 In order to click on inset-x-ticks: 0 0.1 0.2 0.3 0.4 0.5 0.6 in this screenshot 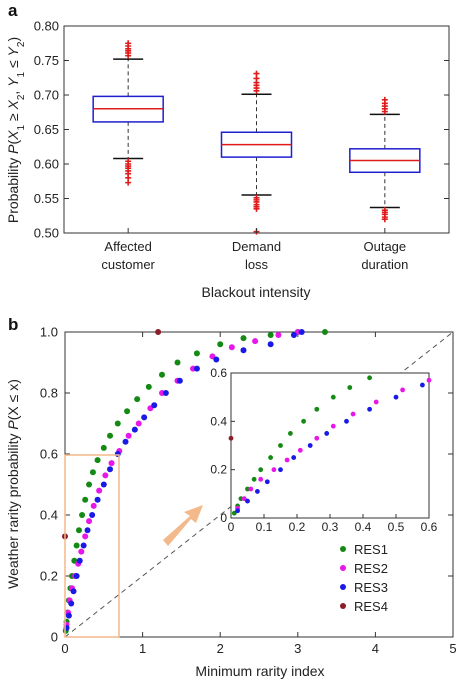, I will do `click(333, 524)`.